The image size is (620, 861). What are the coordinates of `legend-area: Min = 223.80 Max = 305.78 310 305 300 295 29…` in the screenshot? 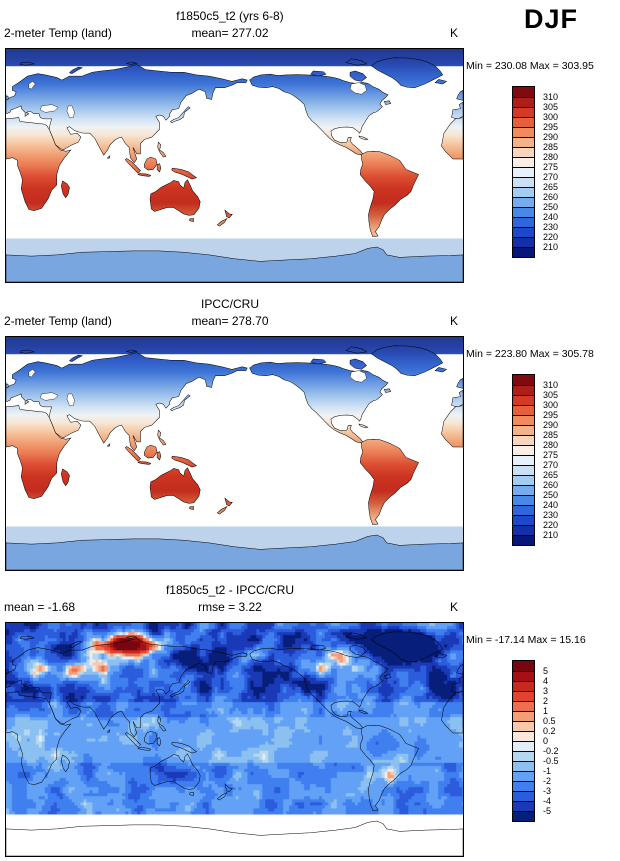 It's located at (542, 421).